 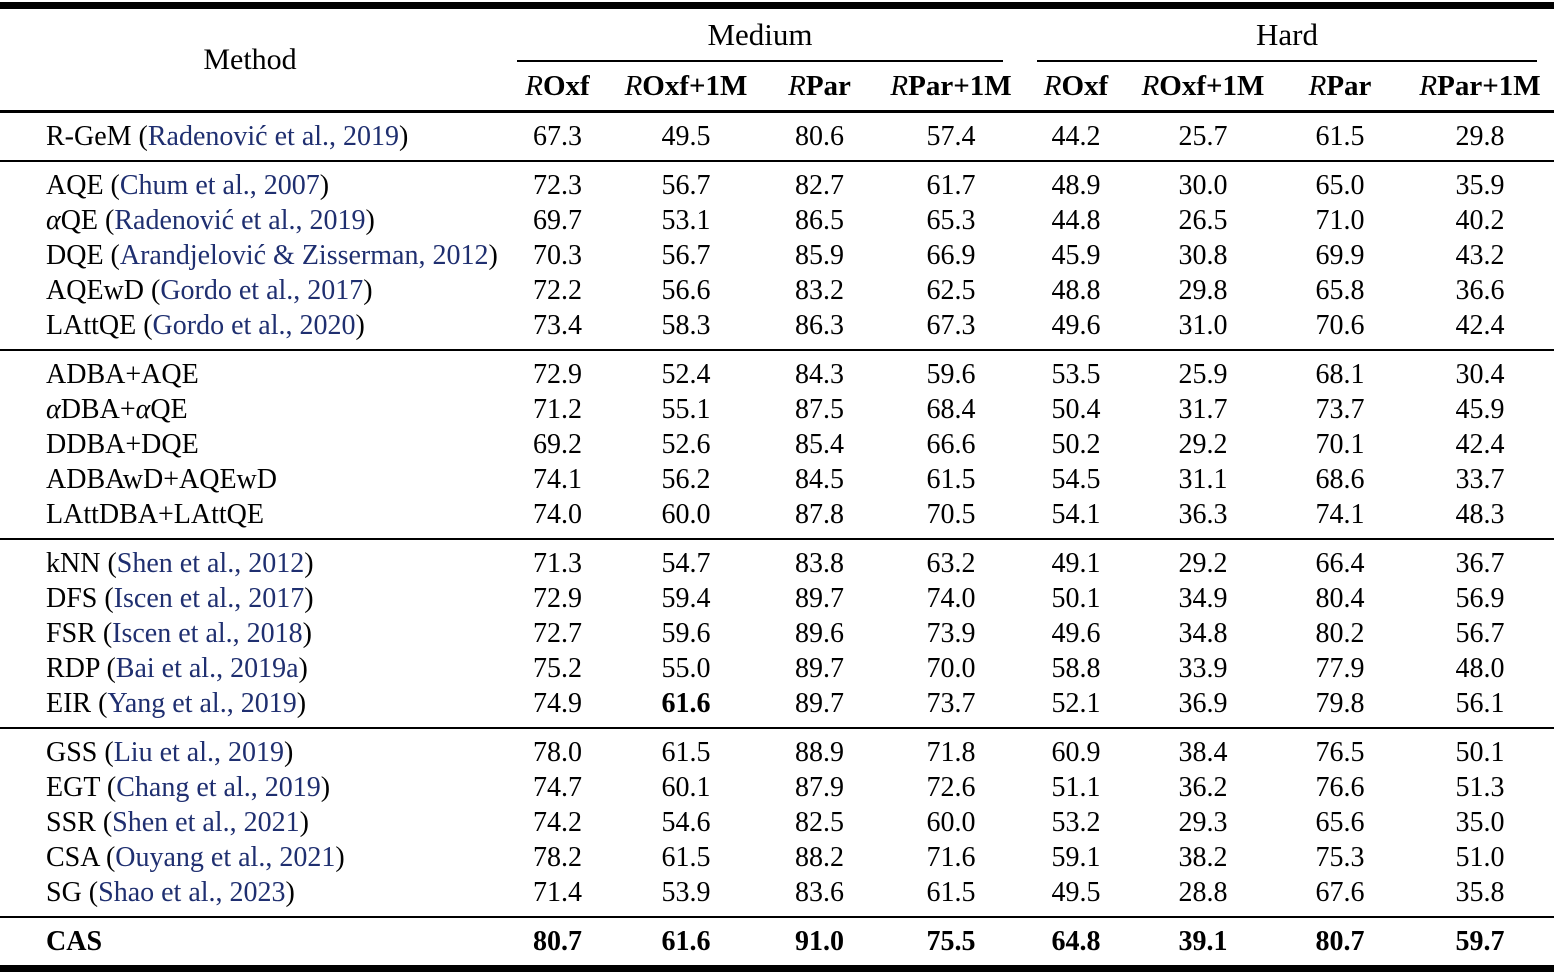 What do you see at coordinates (777, 409) in the screenshot?
I see `table-row: αDBA+αQE 71.2 55.1 87.5 68.4 50.4 31.7 73.7 45.9` at bounding box center [777, 409].